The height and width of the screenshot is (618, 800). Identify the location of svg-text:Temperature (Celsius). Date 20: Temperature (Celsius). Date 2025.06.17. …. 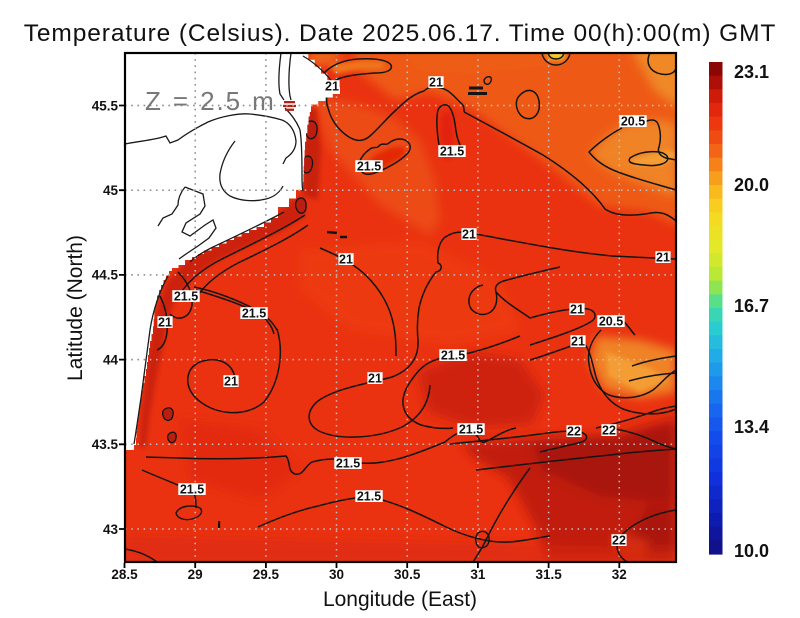
(400, 33).